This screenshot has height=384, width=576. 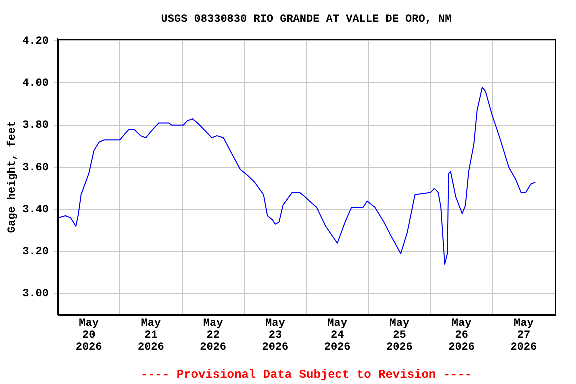 I want to click on x-tick-label: May 27 2026, so click(x=524, y=336).